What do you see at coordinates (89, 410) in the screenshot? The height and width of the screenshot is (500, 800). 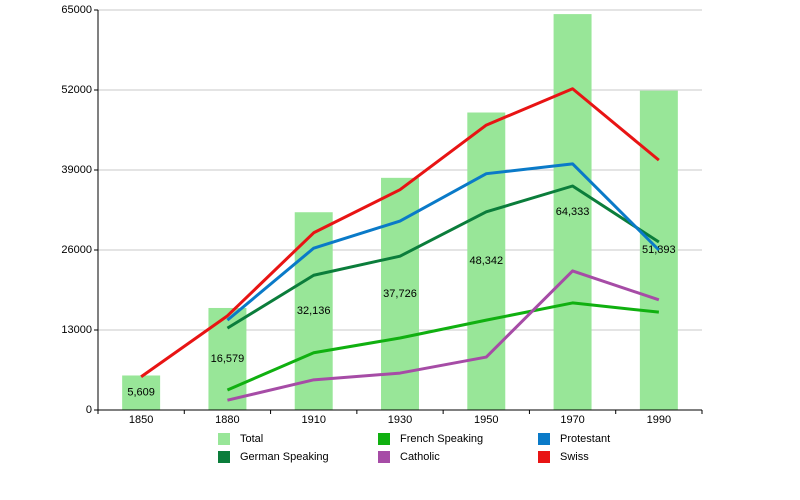 I see `y-tick-label: 0` at bounding box center [89, 410].